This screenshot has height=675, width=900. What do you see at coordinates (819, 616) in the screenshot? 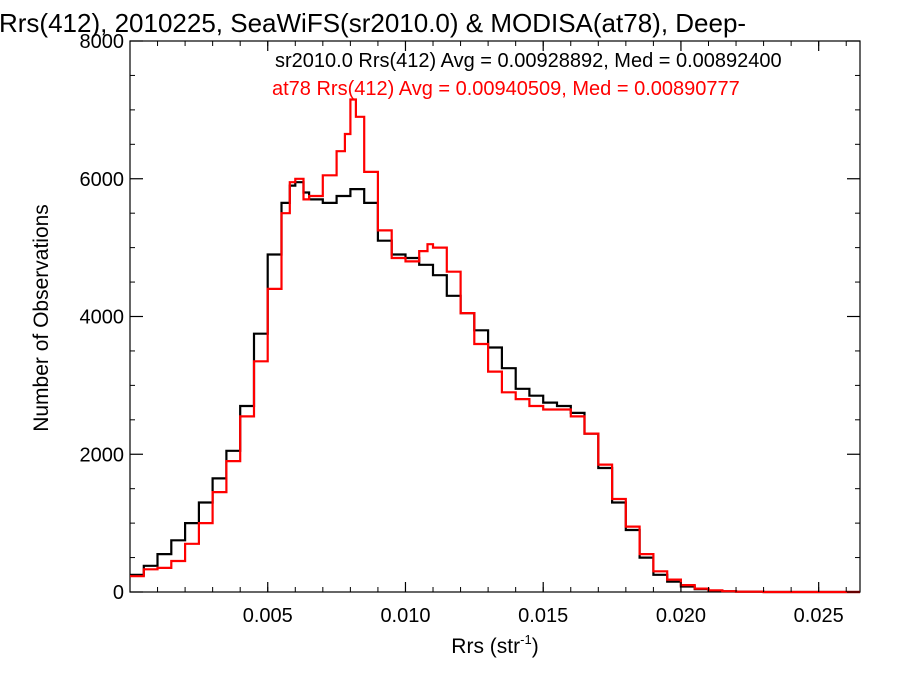
I see `x-tick-label: 0.025` at bounding box center [819, 616].